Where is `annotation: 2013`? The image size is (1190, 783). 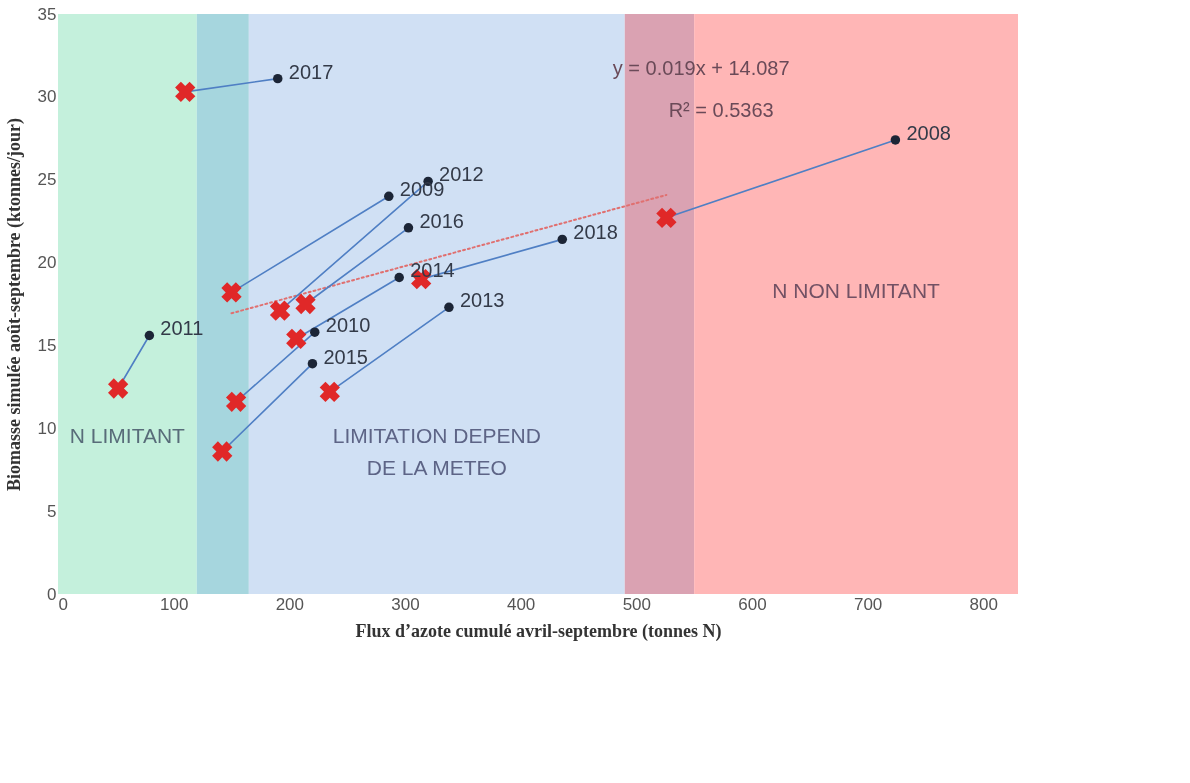
annotation: 2013 is located at coordinates (482, 300).